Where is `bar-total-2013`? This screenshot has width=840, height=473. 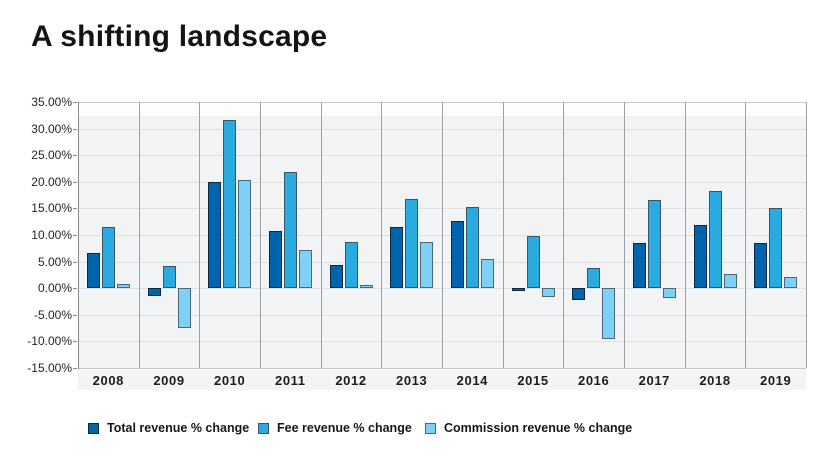
bar-total-2013 is located at coordinates (396, 258).